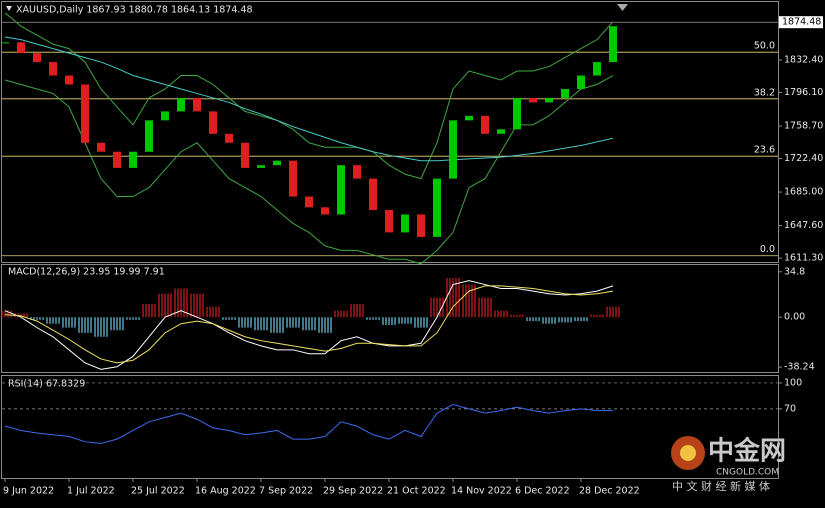  Describe the element at coordinates (767, 249) in the screenshot. I see `fib-label: 0.0` at that location.